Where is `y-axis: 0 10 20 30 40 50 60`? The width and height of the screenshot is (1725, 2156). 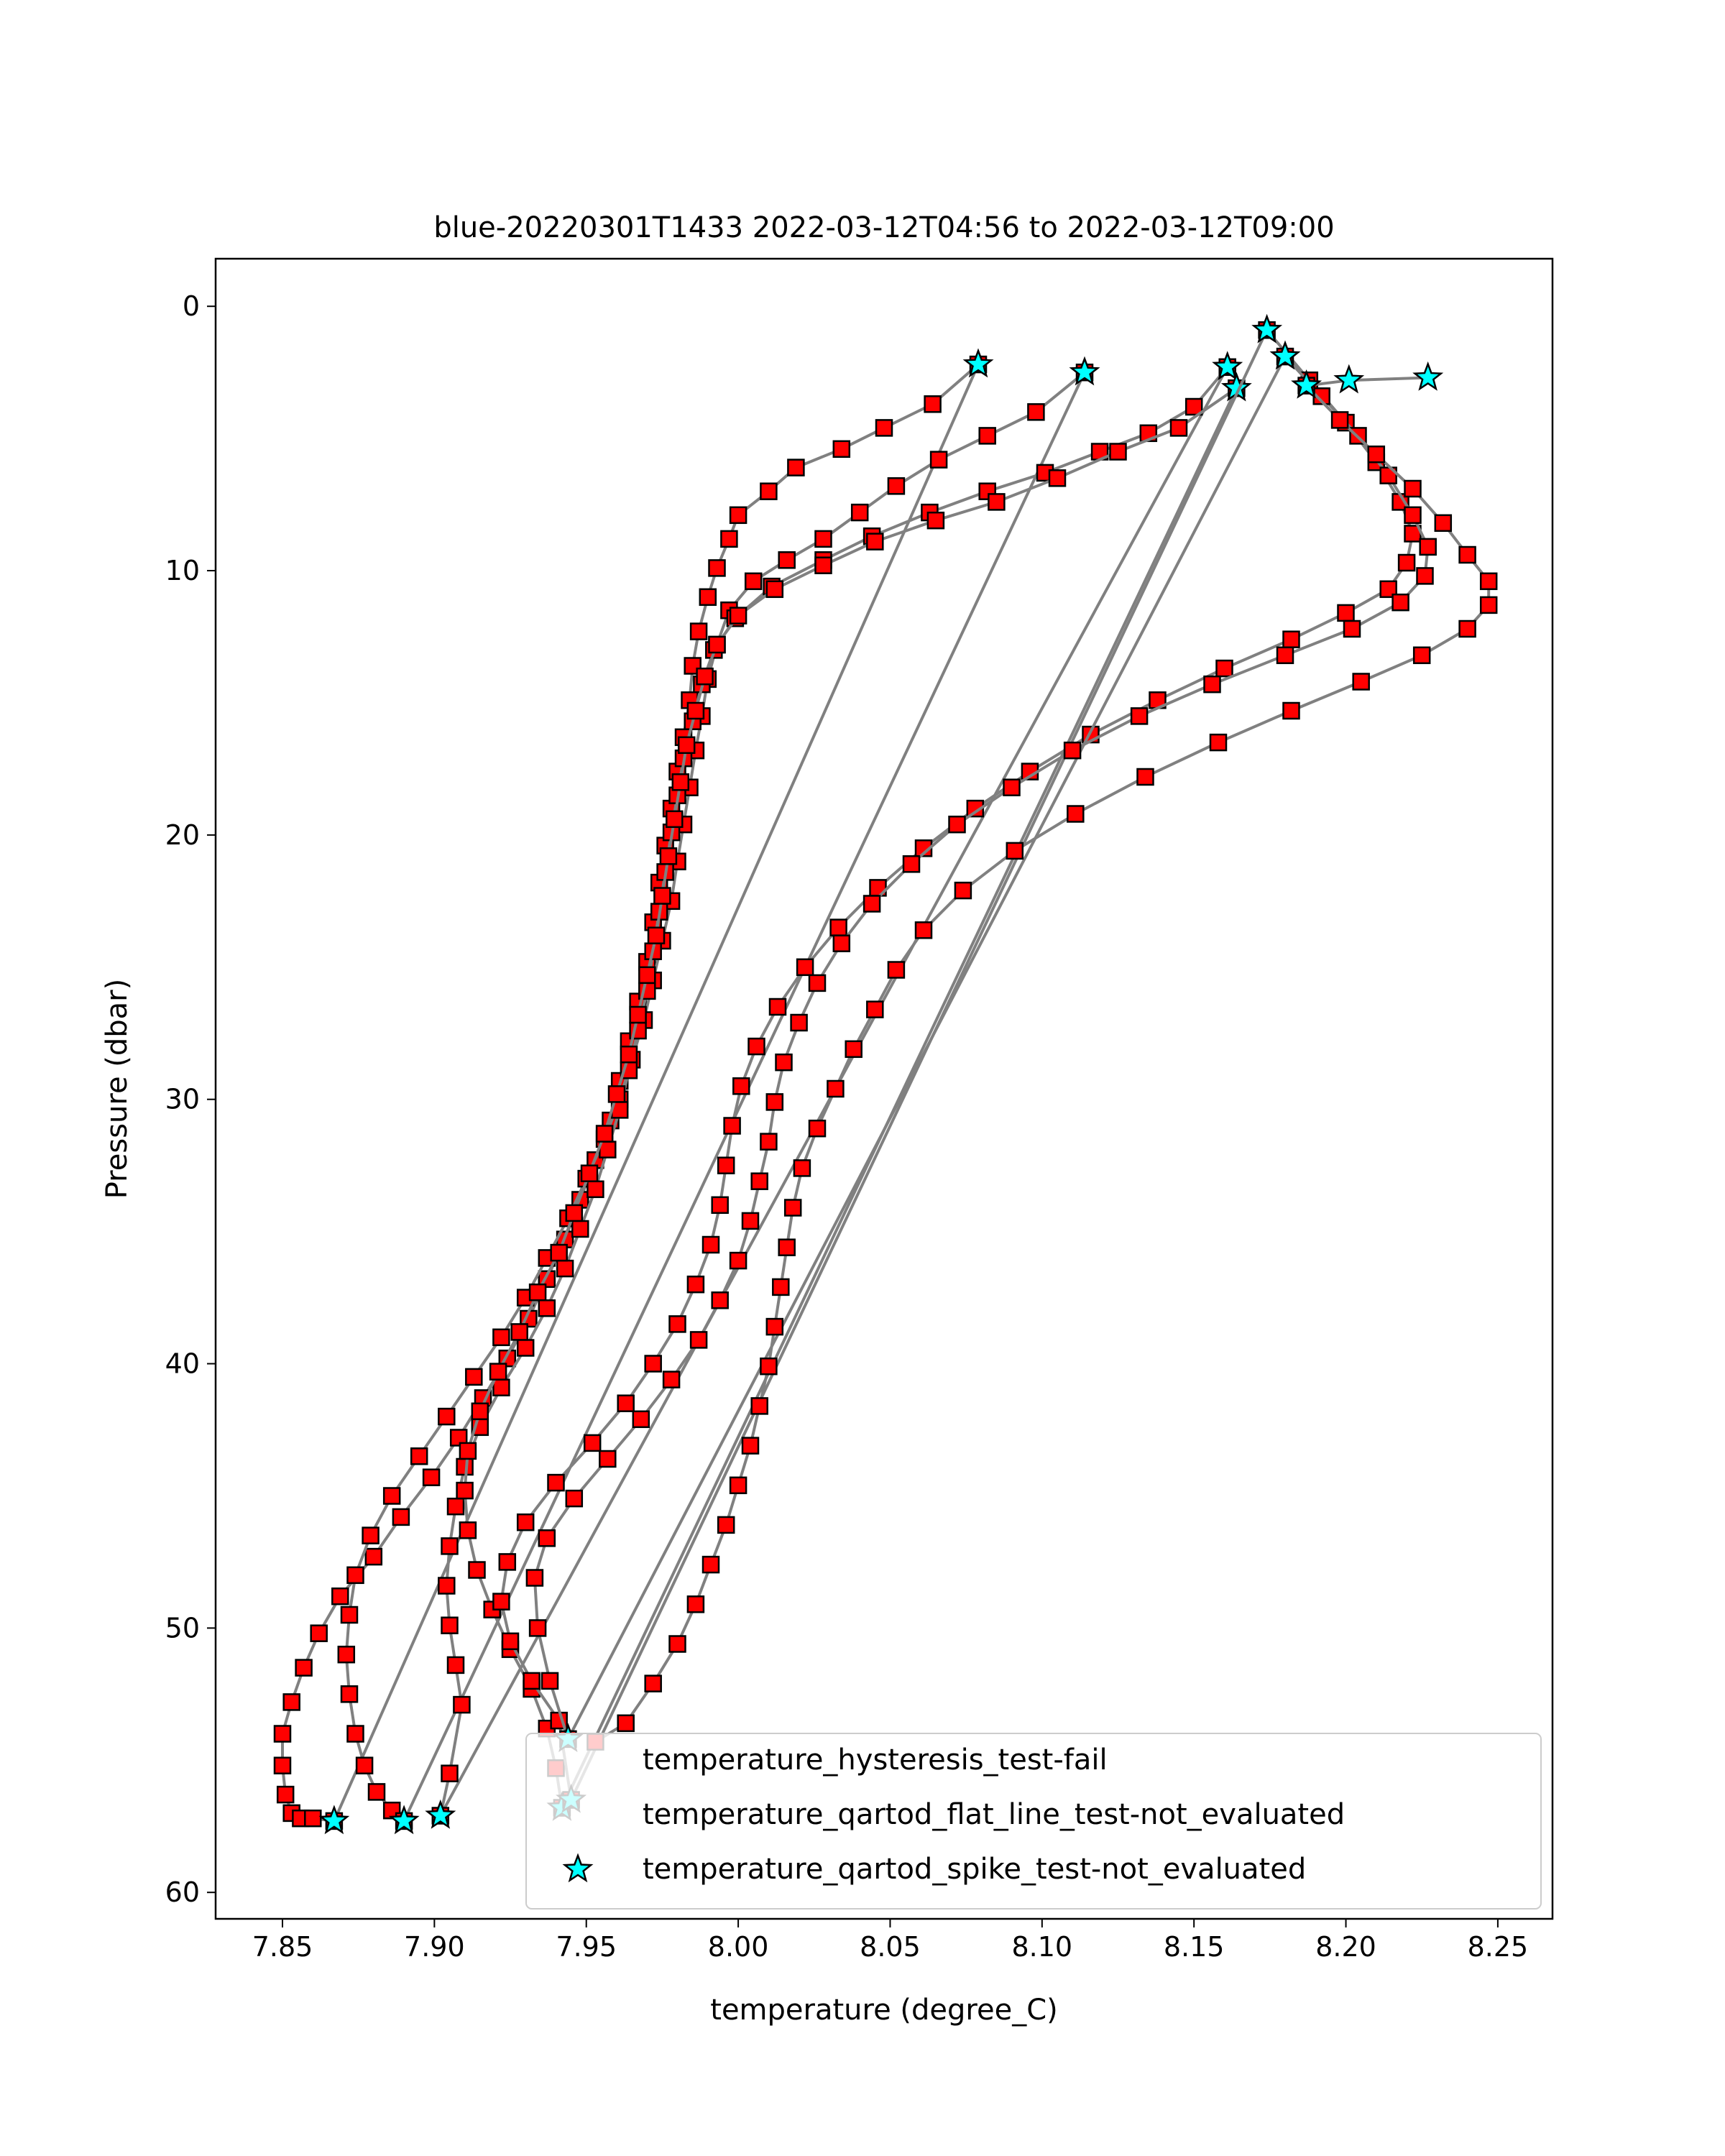
y-axis: 0 10 20 30 40 50 60 is located at coordinates (190, 1099).